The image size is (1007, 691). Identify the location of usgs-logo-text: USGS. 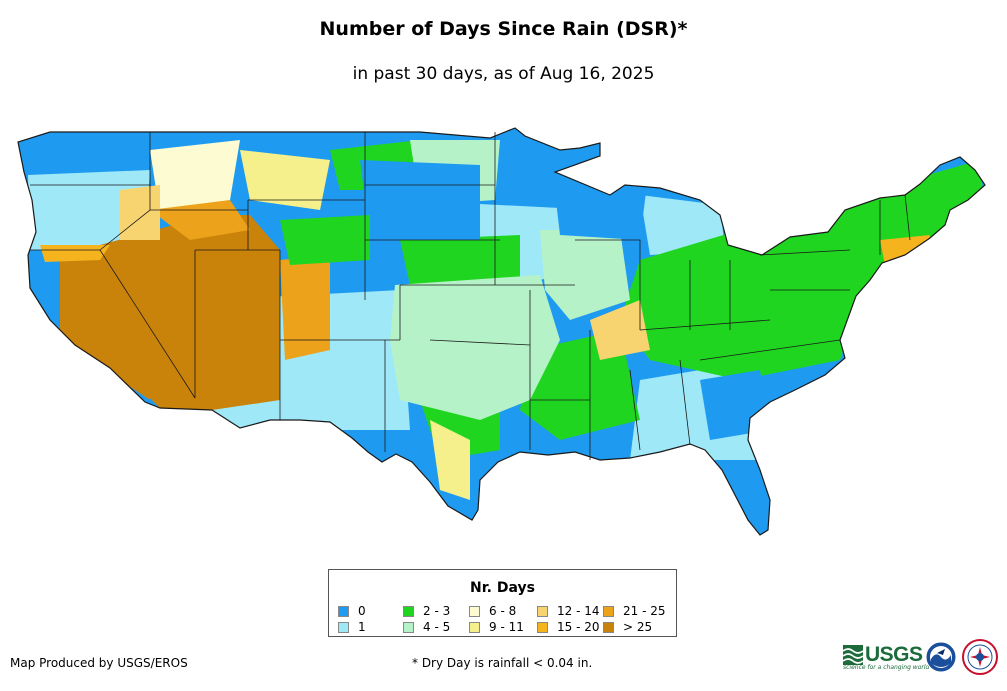
(894, 654).